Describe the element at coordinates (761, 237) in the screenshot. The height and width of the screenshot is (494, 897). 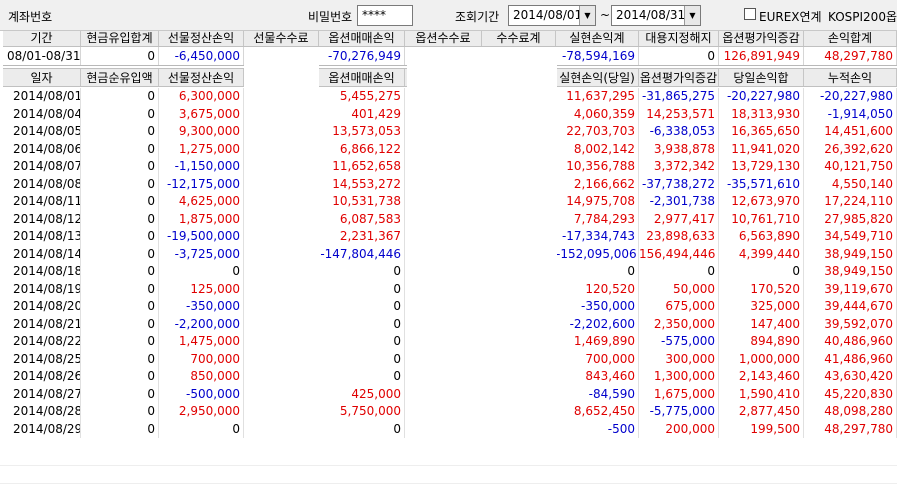
I see `table-cell: 6,563,890` at that location.